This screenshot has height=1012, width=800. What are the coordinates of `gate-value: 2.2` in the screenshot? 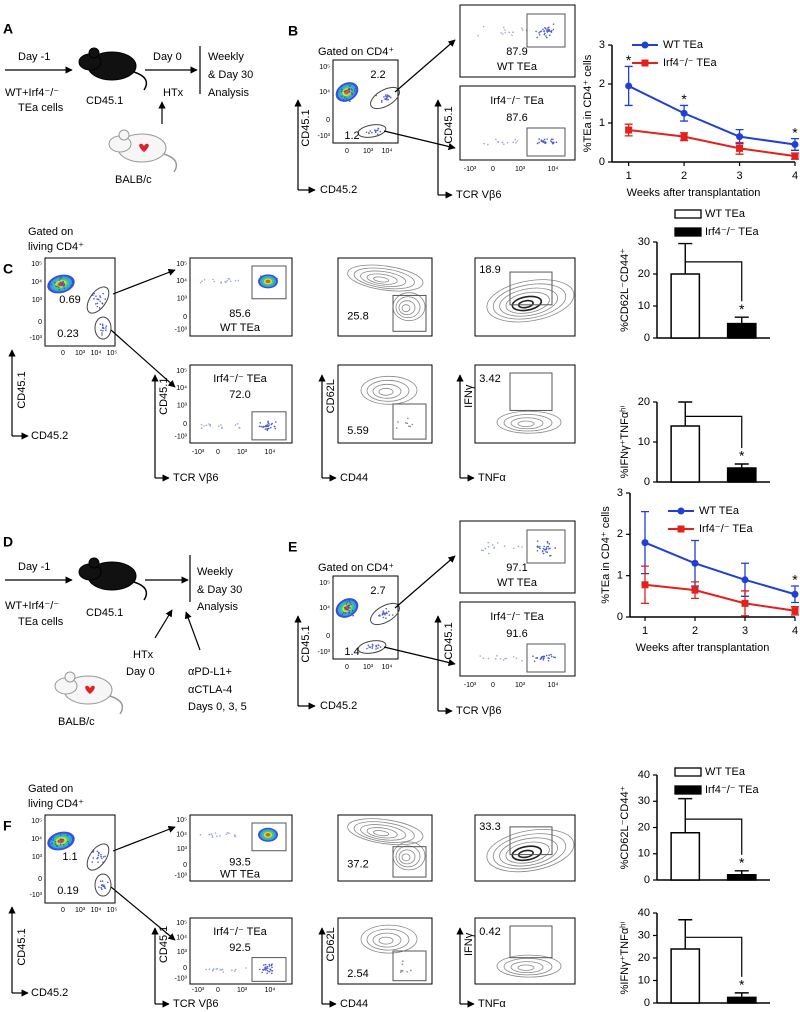 It's located at (377, 75).